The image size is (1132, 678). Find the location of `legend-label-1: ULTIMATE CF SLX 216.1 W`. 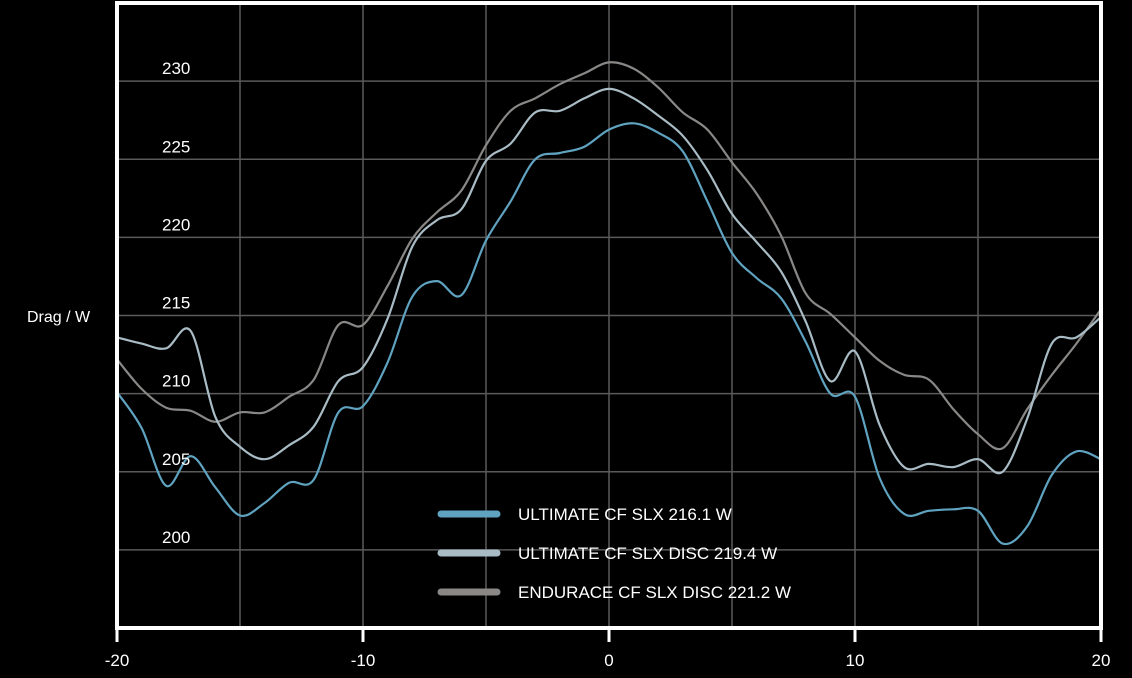

legend-label-1: ULTIMATE CF SLX 216.1 W is located at coordinates (625, 514).